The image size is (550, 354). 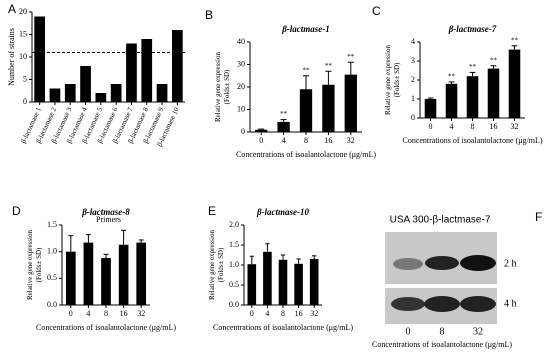 I want to click on y-tick-label: 5, so click(x=25, y=78).